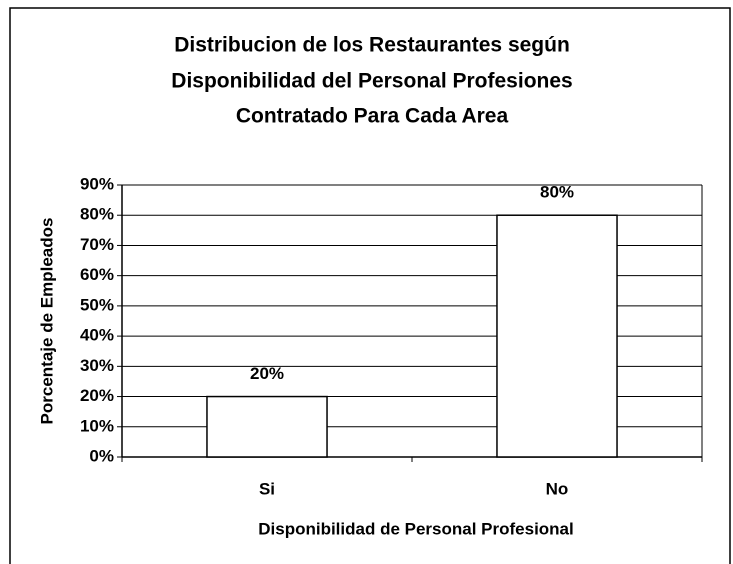 Image resolution: width=733 pixels, height=564 pixels. Describe the element at coordinates (267, 488) in the screenshot. I see `x-tick-label: Si` at that location.